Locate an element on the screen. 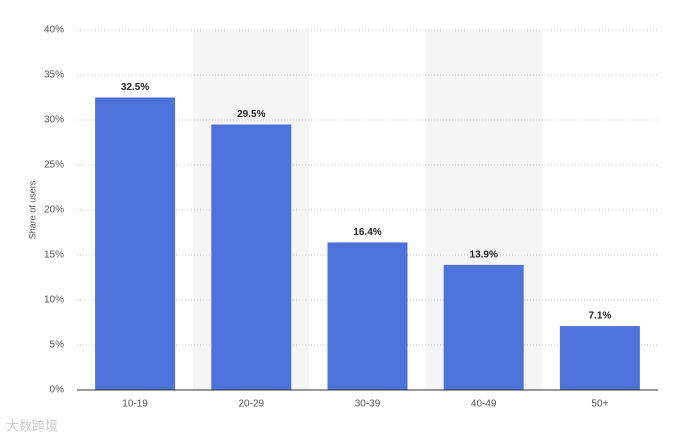 The height and width of the screenshot is (440, 676). x-tick-label: 40-49 is located at coordinates (484, 404).